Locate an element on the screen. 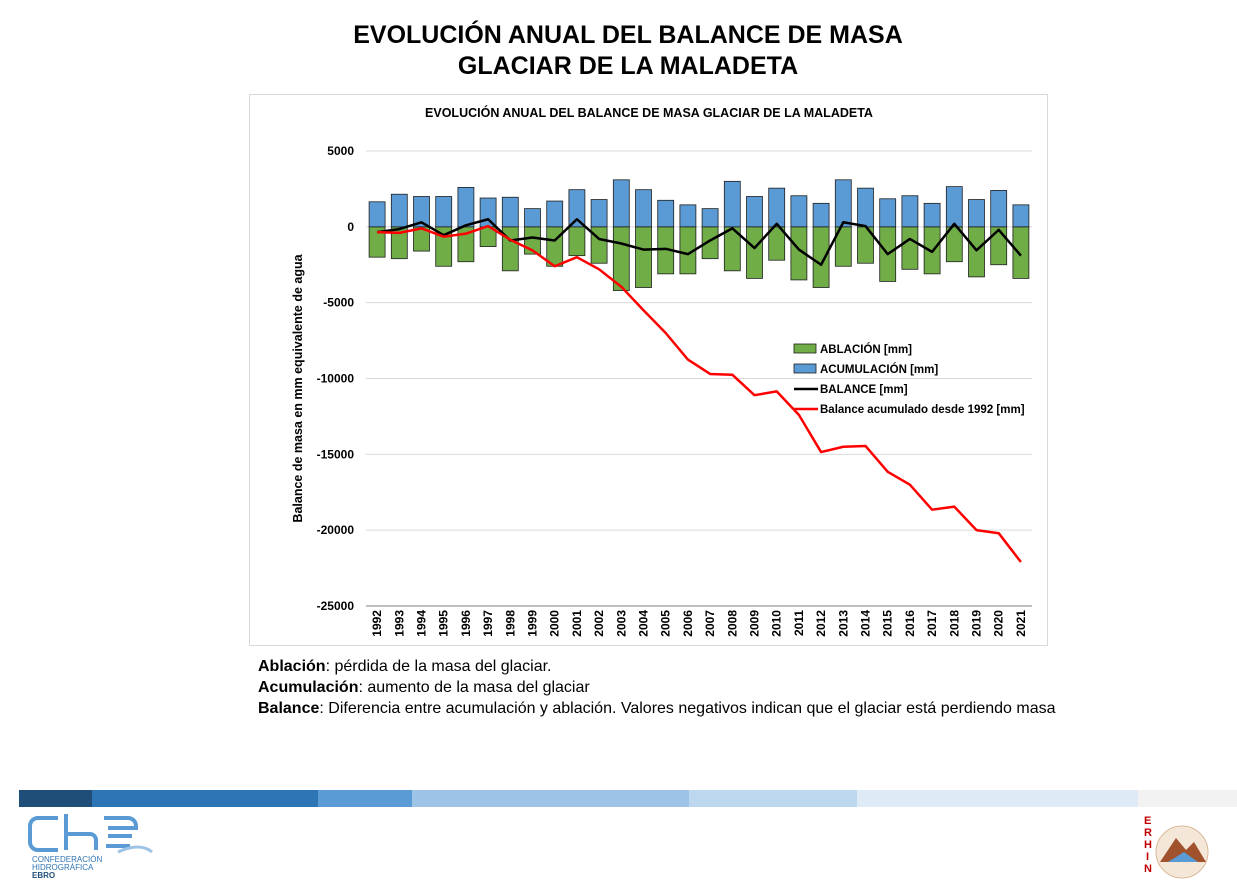  y-tick-label: 5000 is located at coordinates (340, 151).